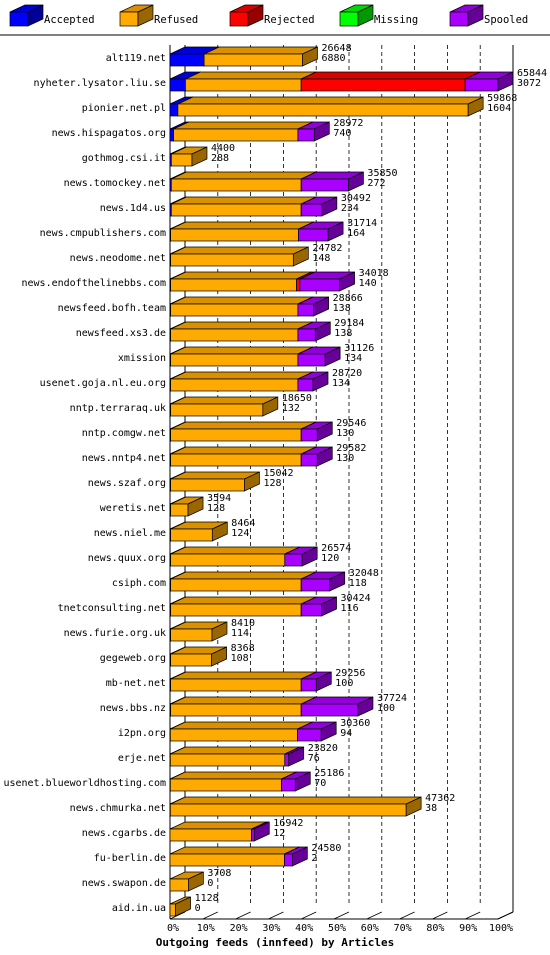  Describe the element at coordinates (349, 19) in the screenshot. I see `legend-swatch-missing-face` at that location.